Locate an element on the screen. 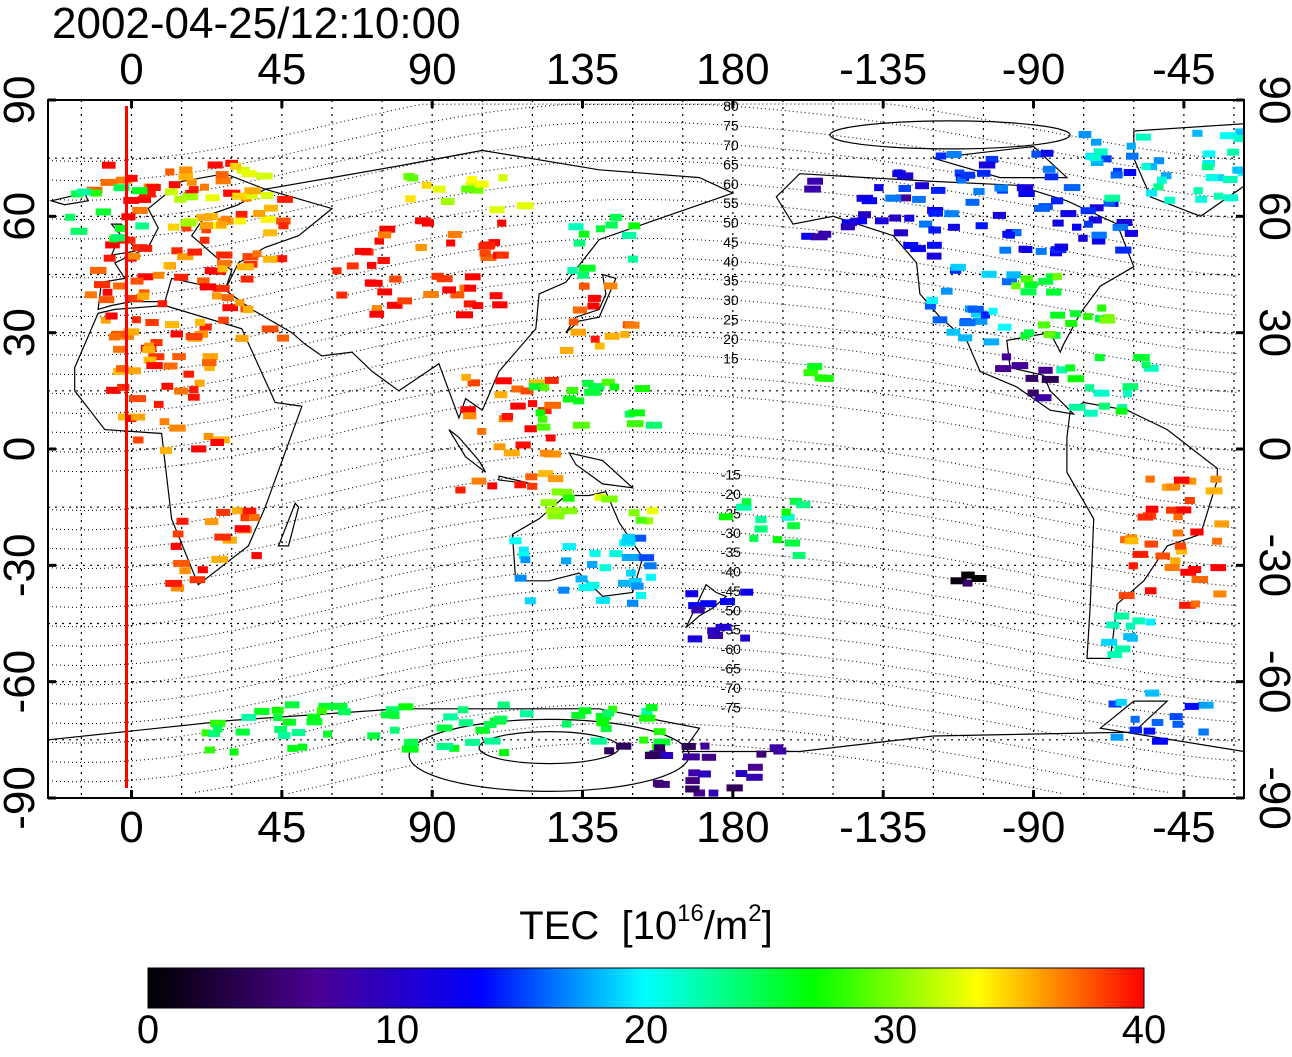 The image size is (1292, 1057). colorbar-unit-exp: 16 is located at coordinates (690, 913).